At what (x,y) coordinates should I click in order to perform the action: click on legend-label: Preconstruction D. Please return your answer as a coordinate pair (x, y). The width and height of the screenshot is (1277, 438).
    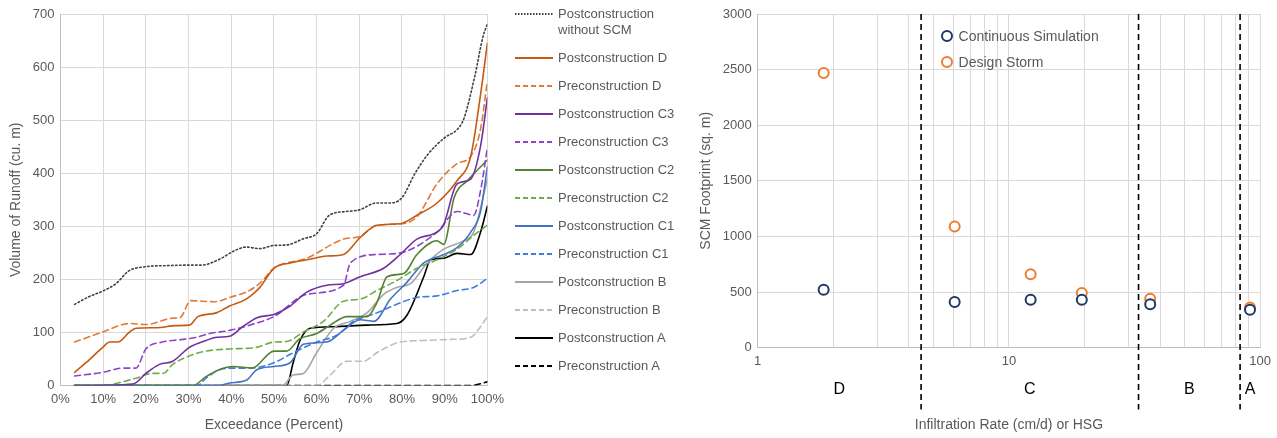
    Looking at the image, I should click on (610, 86).